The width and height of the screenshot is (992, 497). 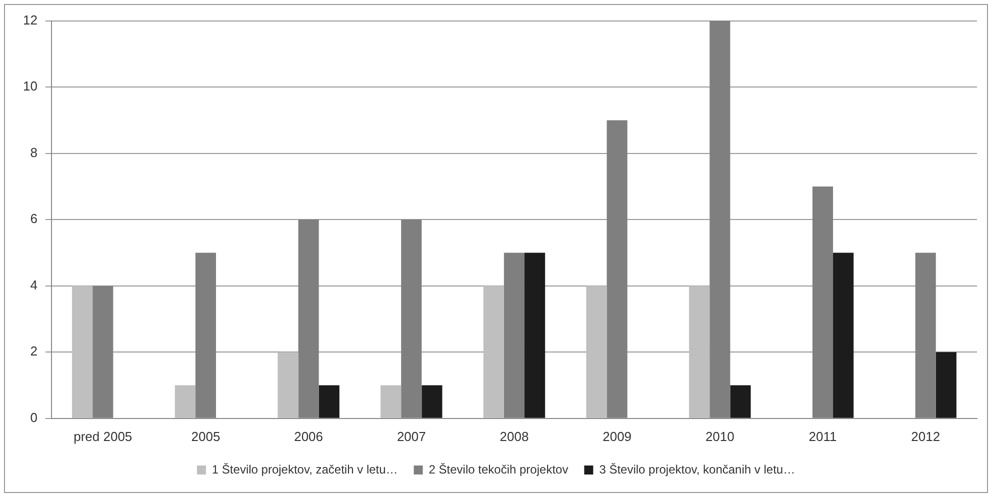 What do you see at coordinates (34, 152) in the screenshot?
I see `y-tick-label: 8` at bounding box center [34, 152].